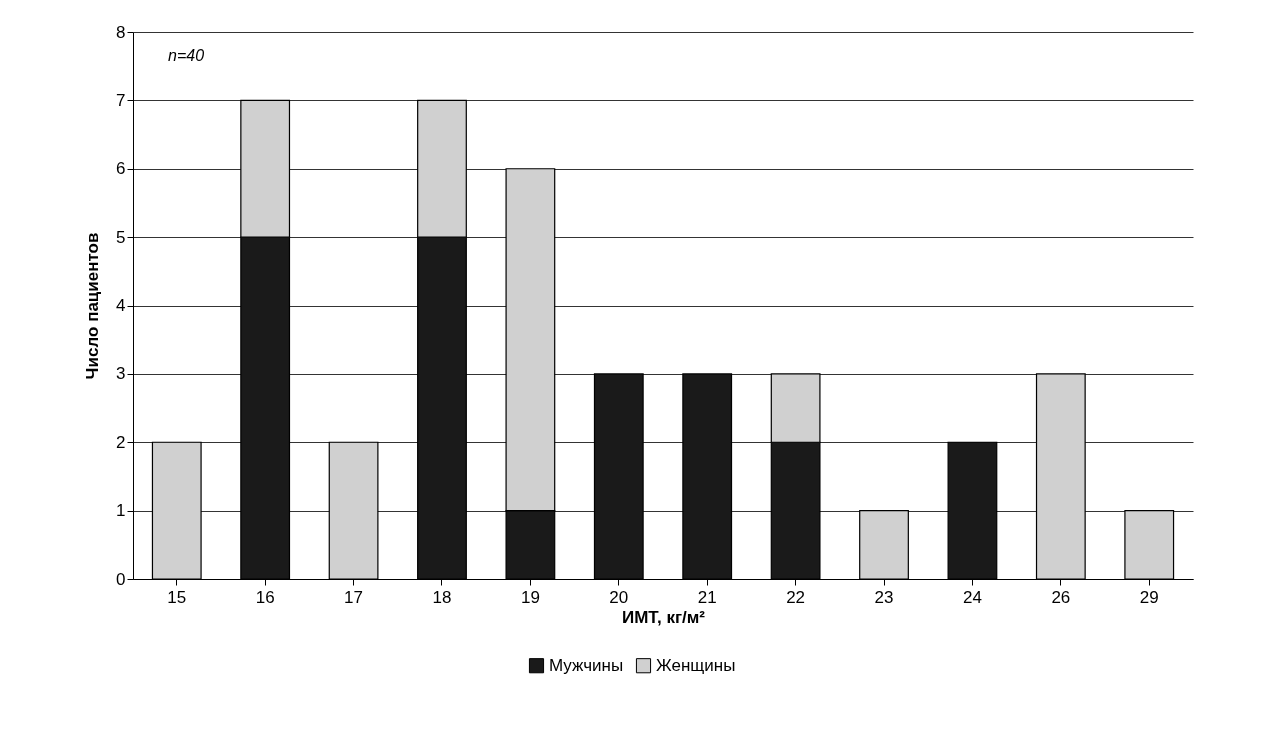 The height and width of the screenshot is (750, 1281). I want to click on x-tick-label: 19, so click(530, 597).